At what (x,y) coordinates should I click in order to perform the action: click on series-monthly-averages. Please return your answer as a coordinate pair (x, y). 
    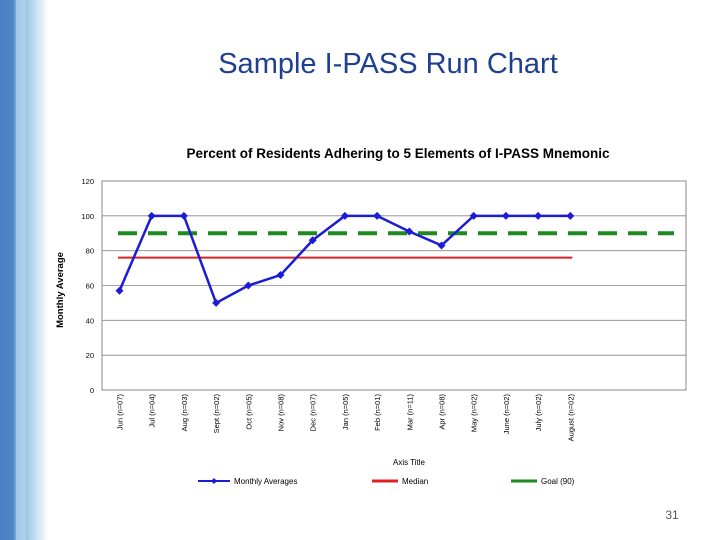
    Looking at the image, I should click on (345, 259).